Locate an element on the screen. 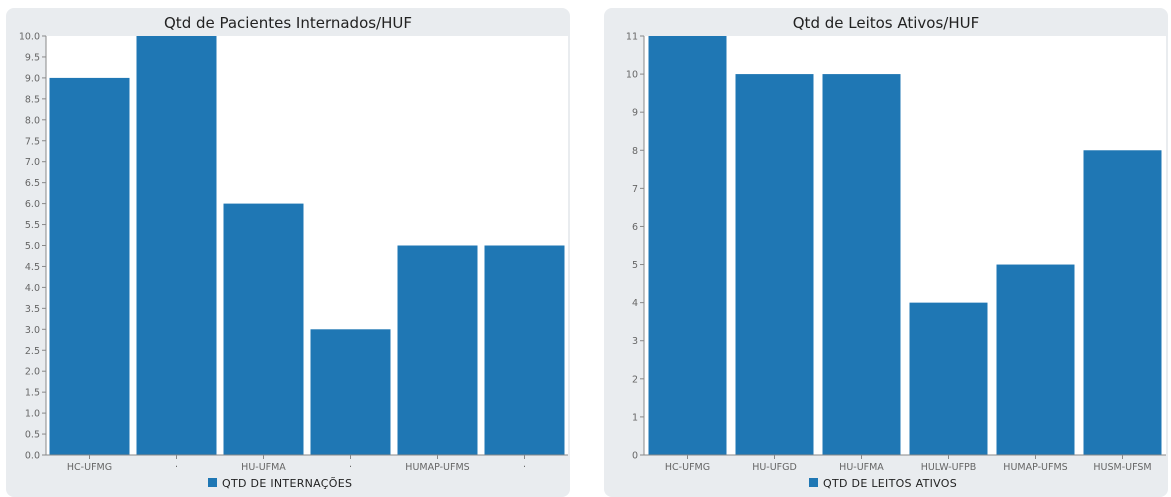 The width and height of the screenshot is (1171, 497). y-tick-label: 9.0 is located at coordinates (32, 78).